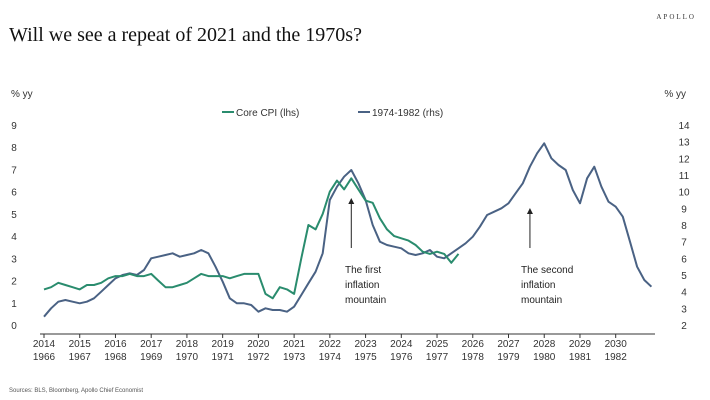 The height and width of the screenshot is (400, 710). I want to click on x-tick-label-top: 2018, so click(187, 344).